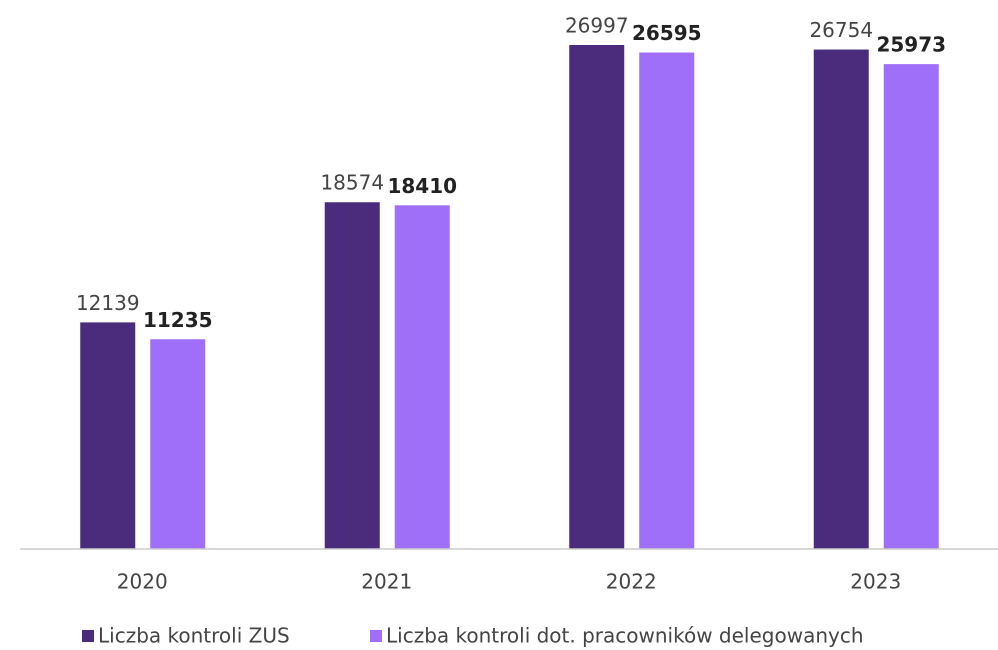  I want to click on x-tick-label: 2021, so click(386, 582).